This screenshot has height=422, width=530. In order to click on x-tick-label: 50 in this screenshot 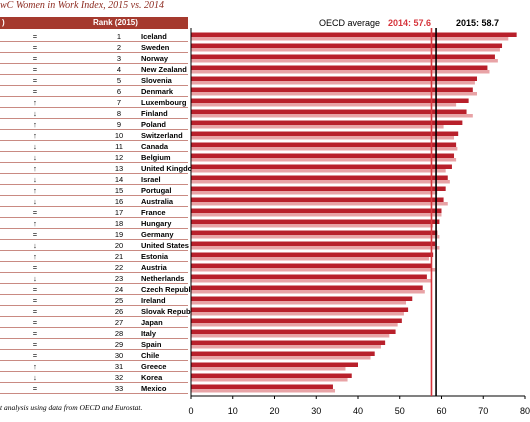, I will do `click(400, 411)`.